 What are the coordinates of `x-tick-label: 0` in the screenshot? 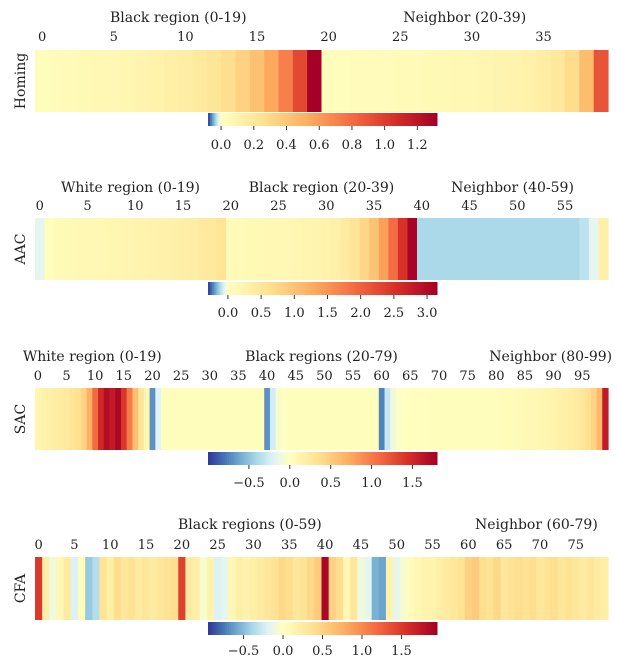 It's located at (40, 206).